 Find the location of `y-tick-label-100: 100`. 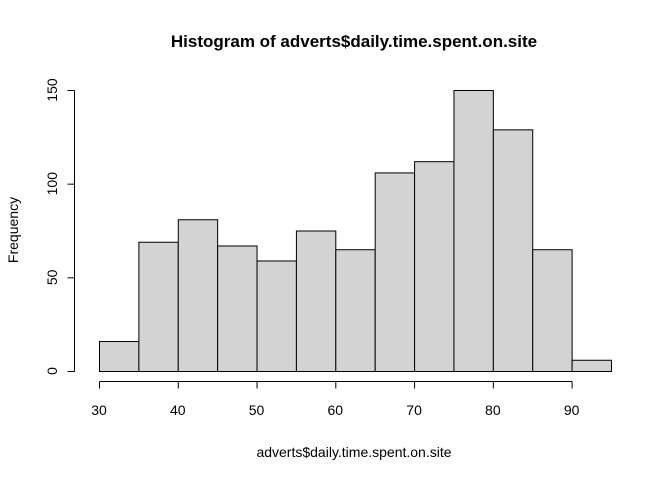

y-tick-label-100: 100 is located at coordinates (52, 184).